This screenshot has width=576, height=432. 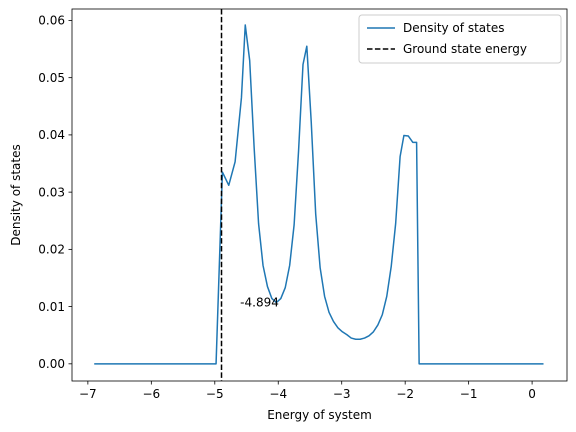 I want to click on y-tick-label: 0.00, so click(x=51, y=364).